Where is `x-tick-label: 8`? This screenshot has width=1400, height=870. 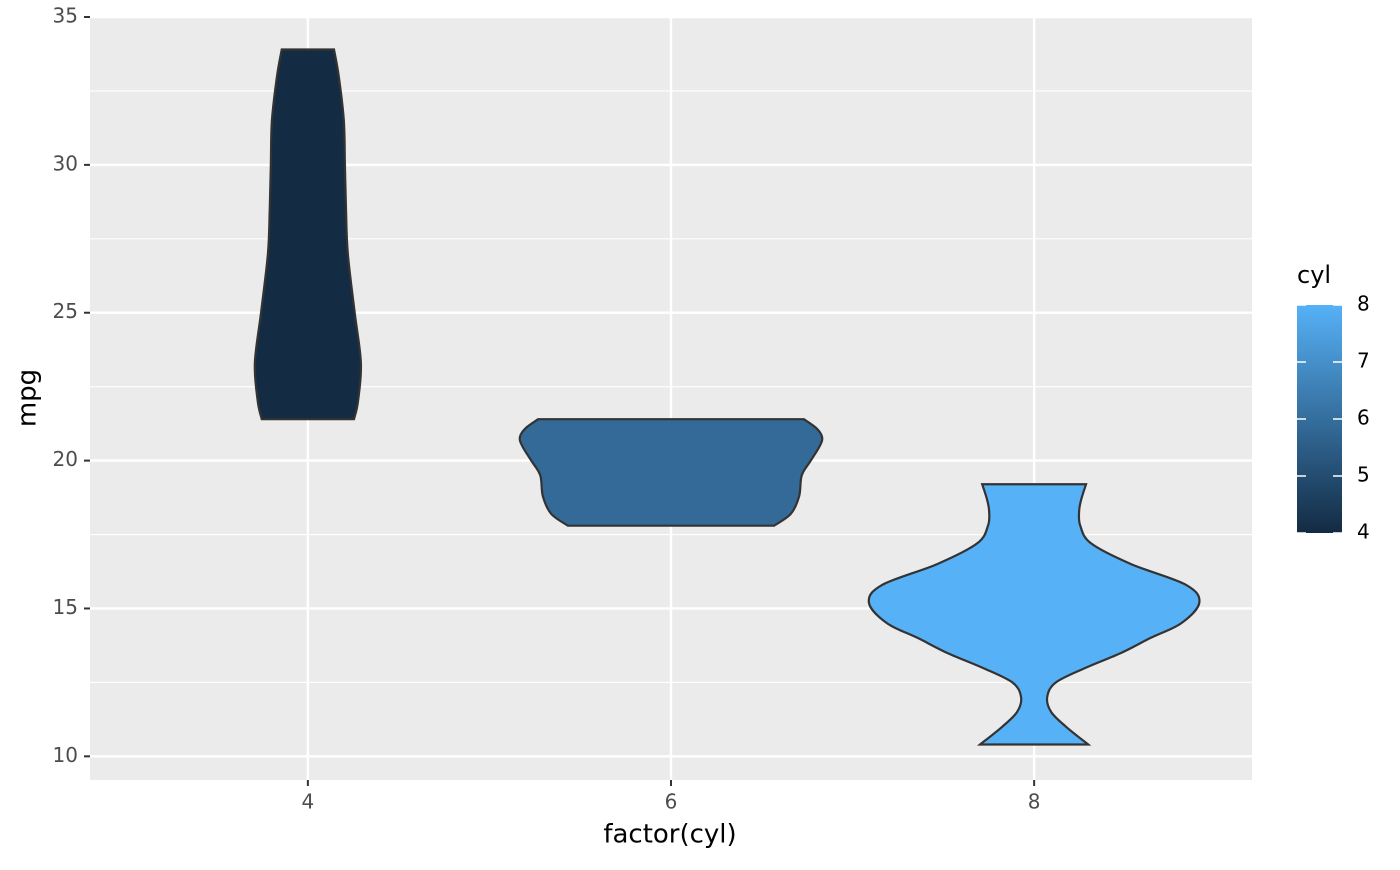
x-tick-label: 8 is located at coordinates (1034, 802).